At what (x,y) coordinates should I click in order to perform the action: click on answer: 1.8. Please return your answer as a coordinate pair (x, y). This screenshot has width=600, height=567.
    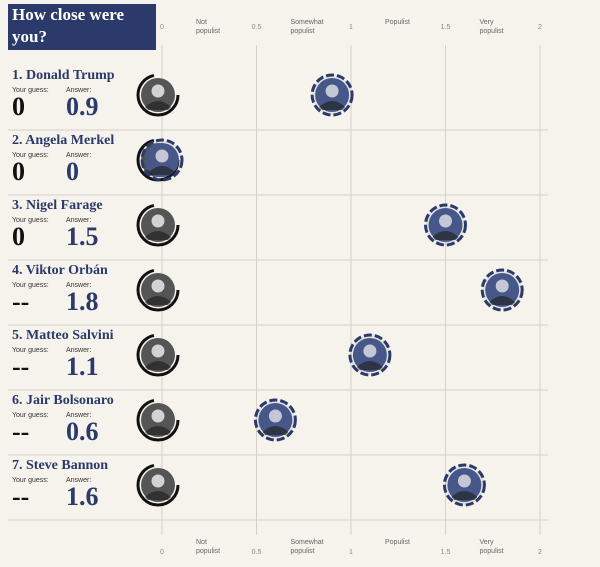
    Looking at the image, I should click on (82, 301).